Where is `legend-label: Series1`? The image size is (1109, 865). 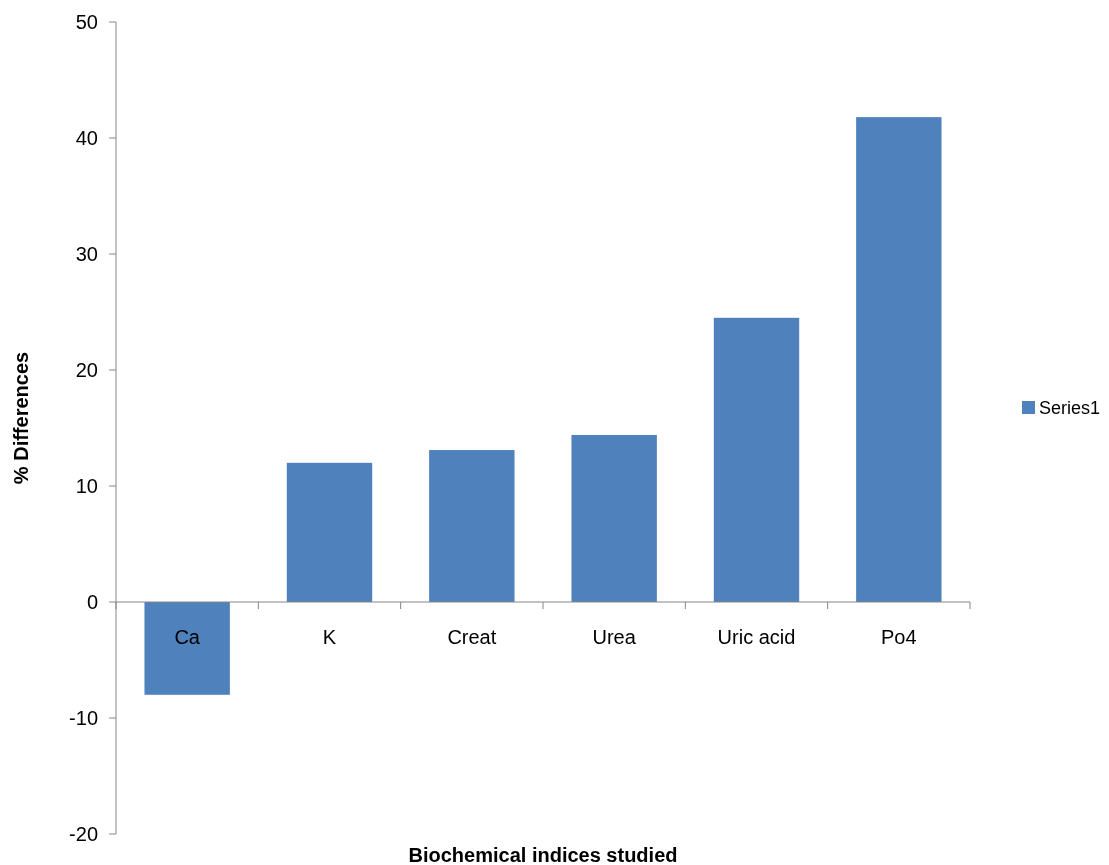 legend-label: Series1 is located at coordinates (1070, 408).